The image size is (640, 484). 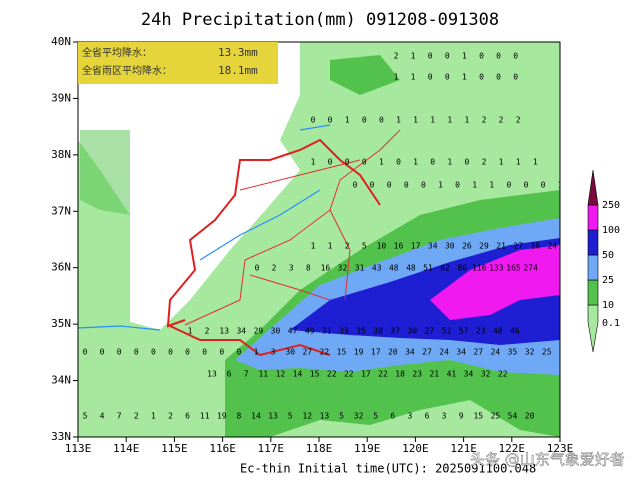 I want to click on station-value: 23, so click(x=417, y=374).